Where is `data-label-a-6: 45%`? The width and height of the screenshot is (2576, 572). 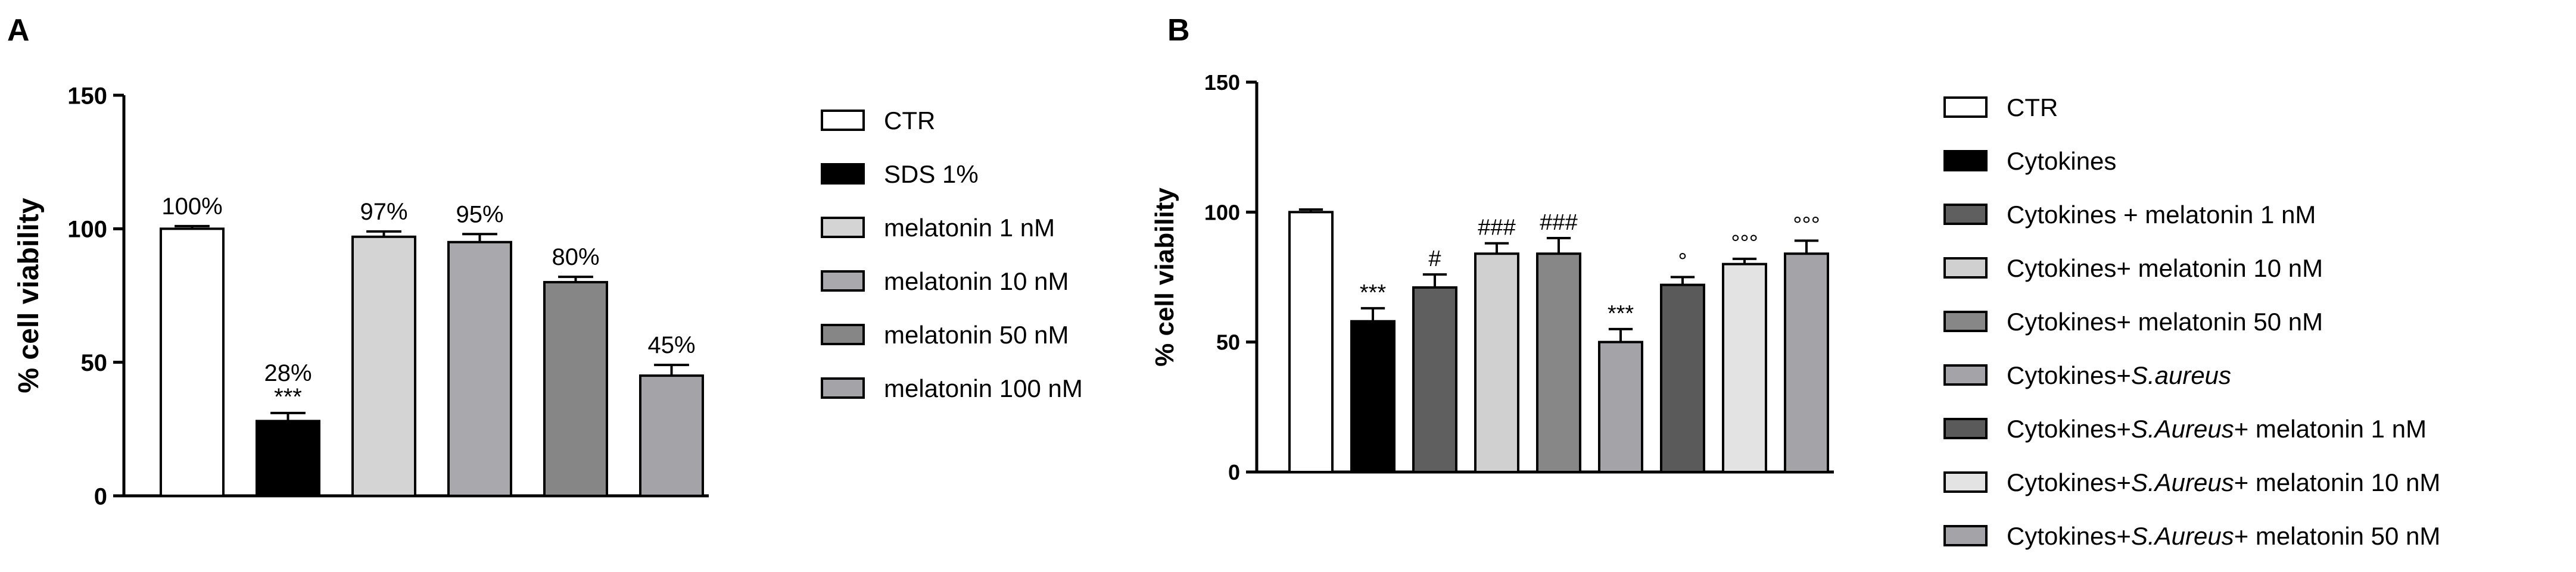 data-label-a-6: 45% is located at coordinates (671, 345).